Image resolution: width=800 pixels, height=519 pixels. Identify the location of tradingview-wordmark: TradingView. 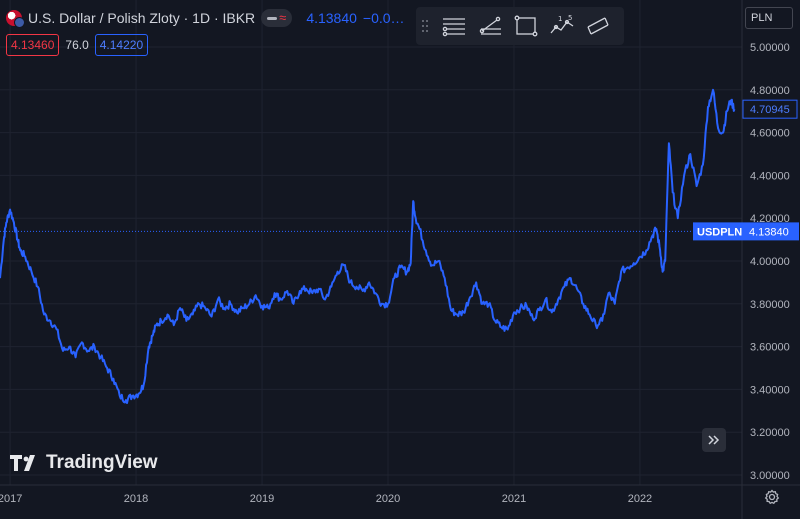
(102, 462).